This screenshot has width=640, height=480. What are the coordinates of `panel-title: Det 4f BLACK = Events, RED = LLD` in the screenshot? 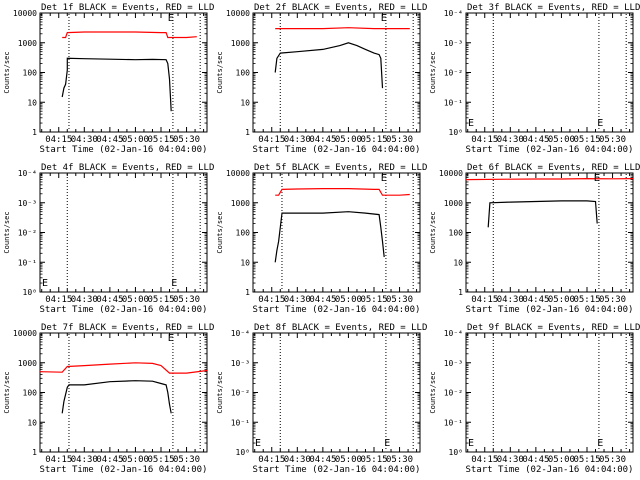 It's located at (127, 168).